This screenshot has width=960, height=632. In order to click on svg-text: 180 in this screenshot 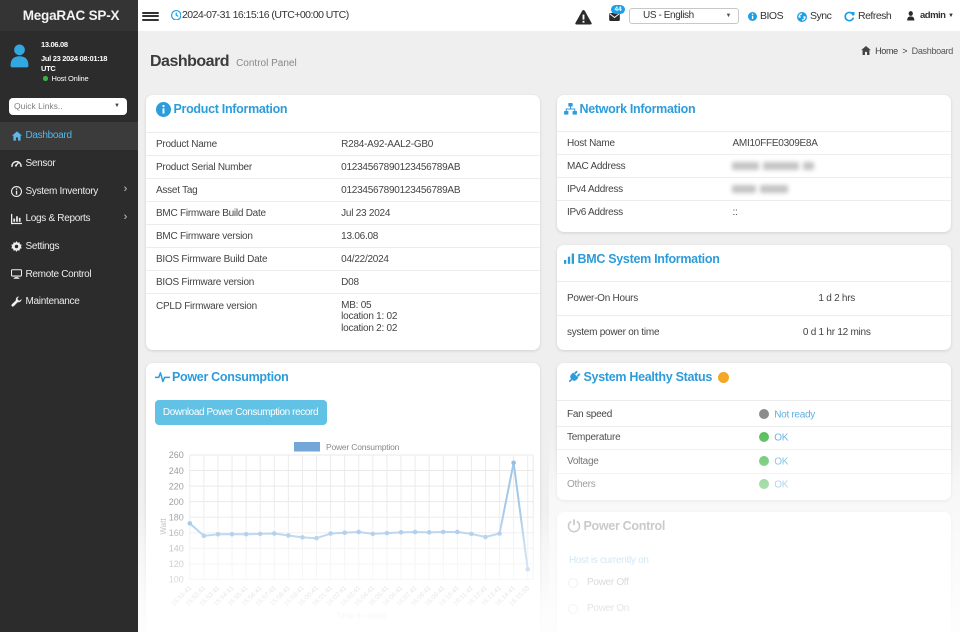, I will do `click(176, 517)`.